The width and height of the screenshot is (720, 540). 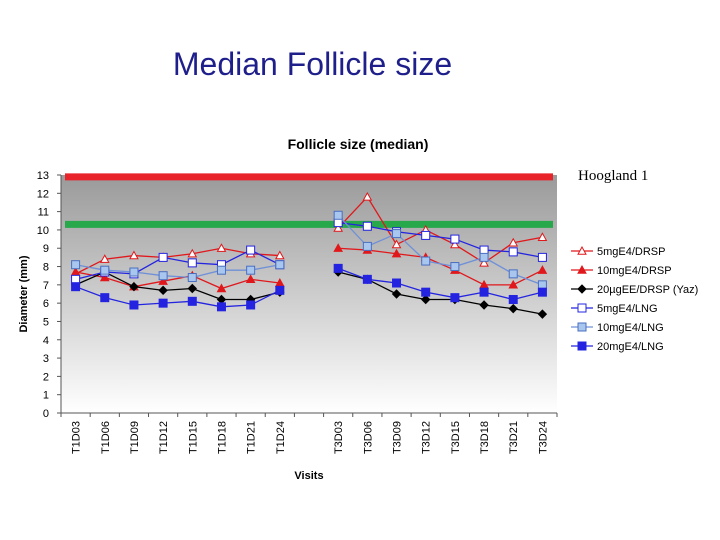 I want to click on x-tick-label: T1D09, so click(x=135, y=437).